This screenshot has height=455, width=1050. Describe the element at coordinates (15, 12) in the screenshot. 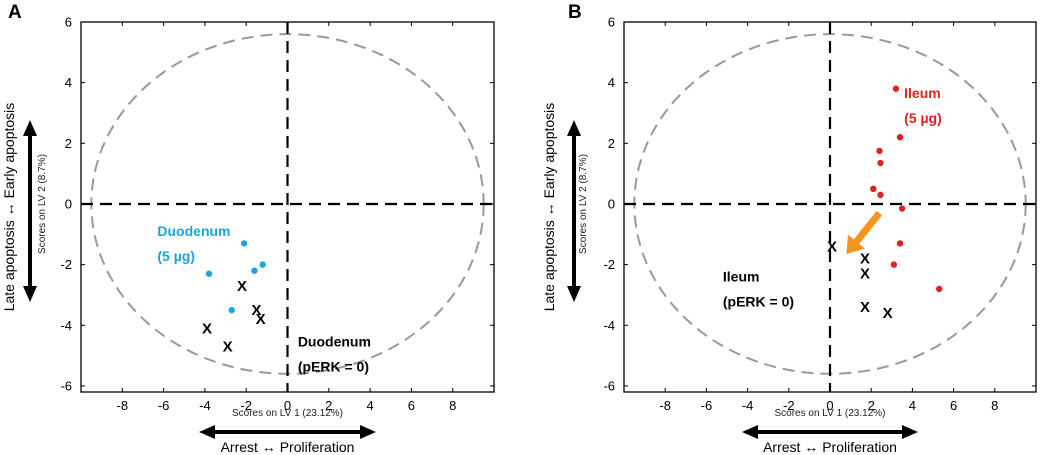

I see `panel-label: A` at that location.